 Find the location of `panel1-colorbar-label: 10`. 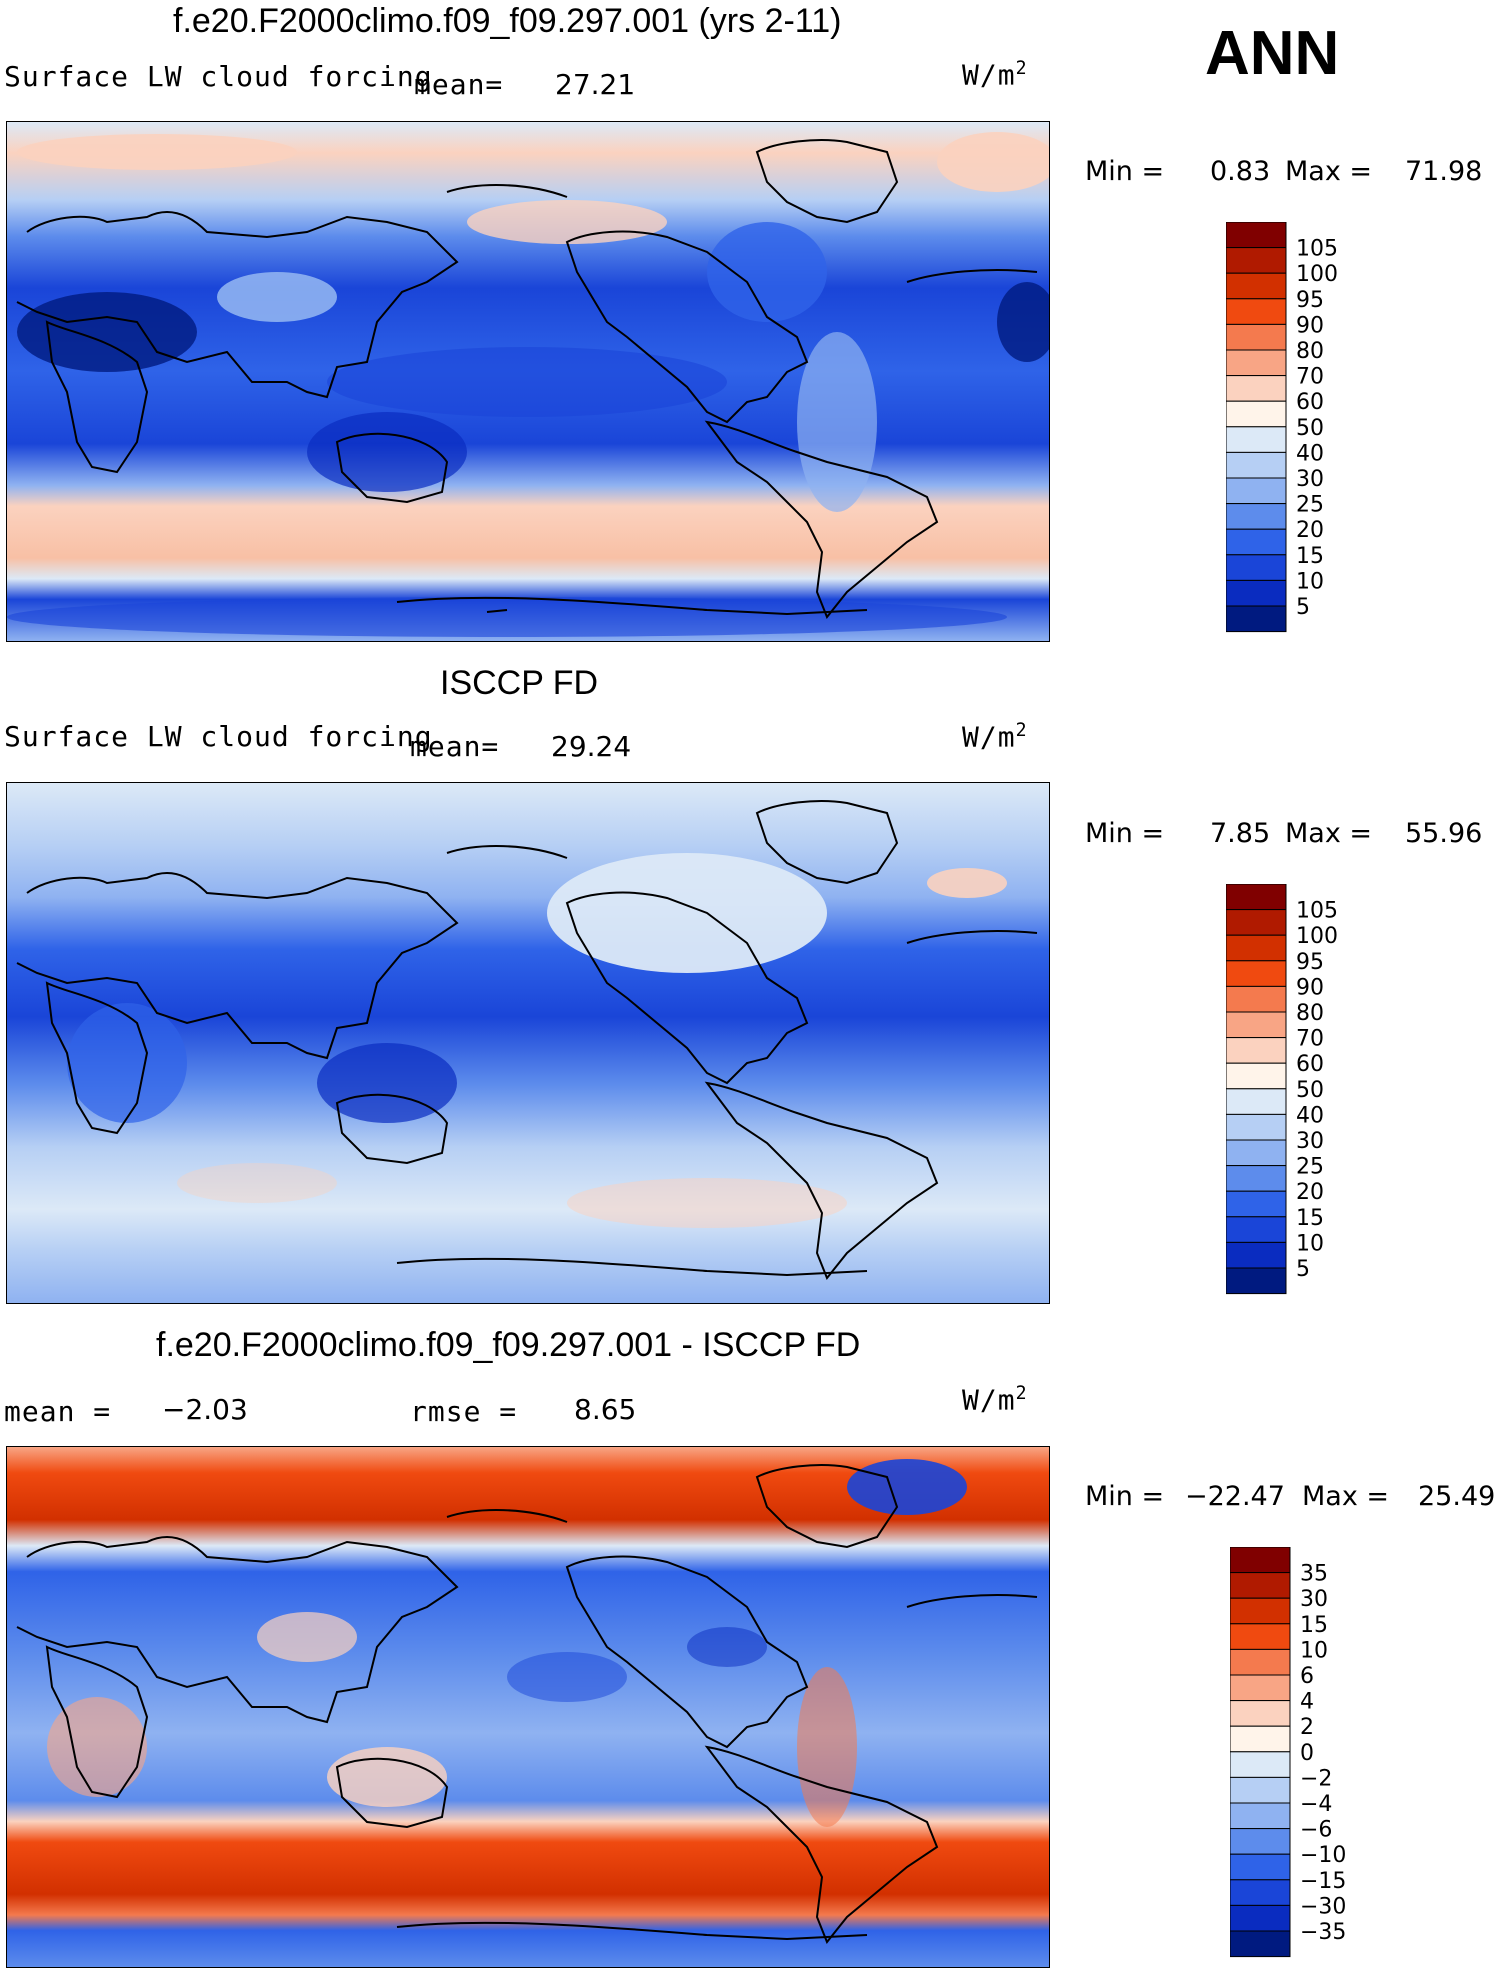

panel1-colorbar-label: 10 is located at coordinates (1310, 581).